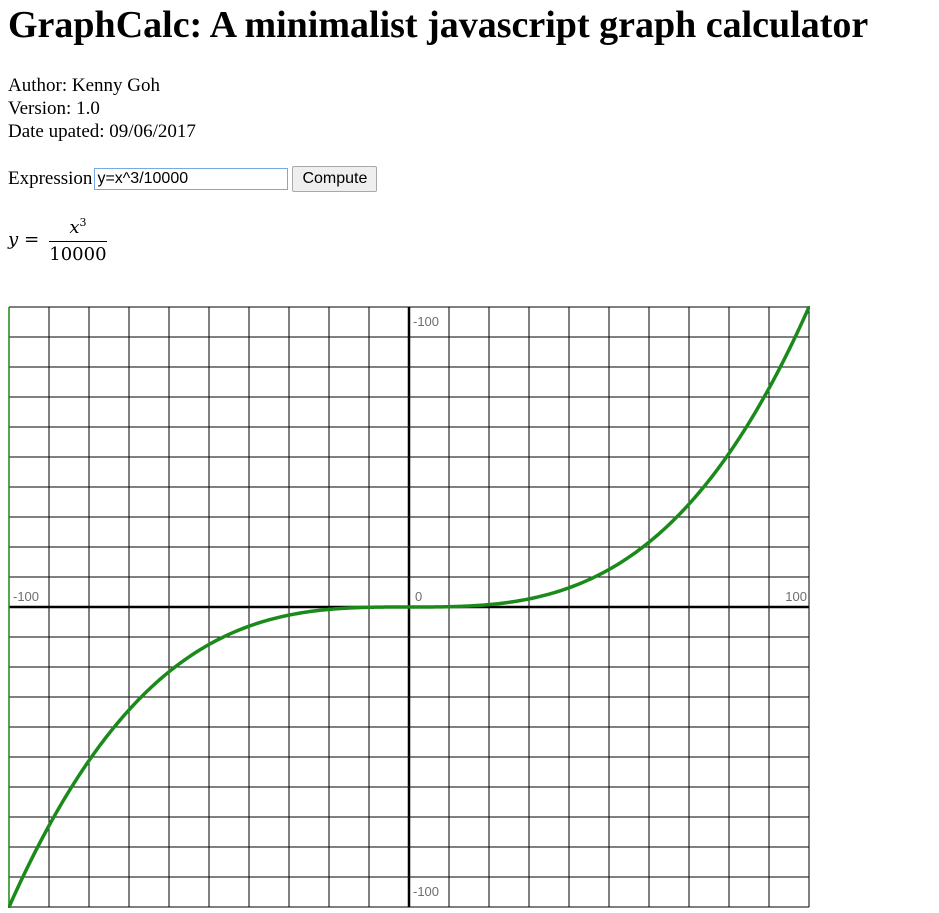 This screenshot has height=913, width=939. I want to click on author-line: Author: Kenny Goh, so click(84, 85).